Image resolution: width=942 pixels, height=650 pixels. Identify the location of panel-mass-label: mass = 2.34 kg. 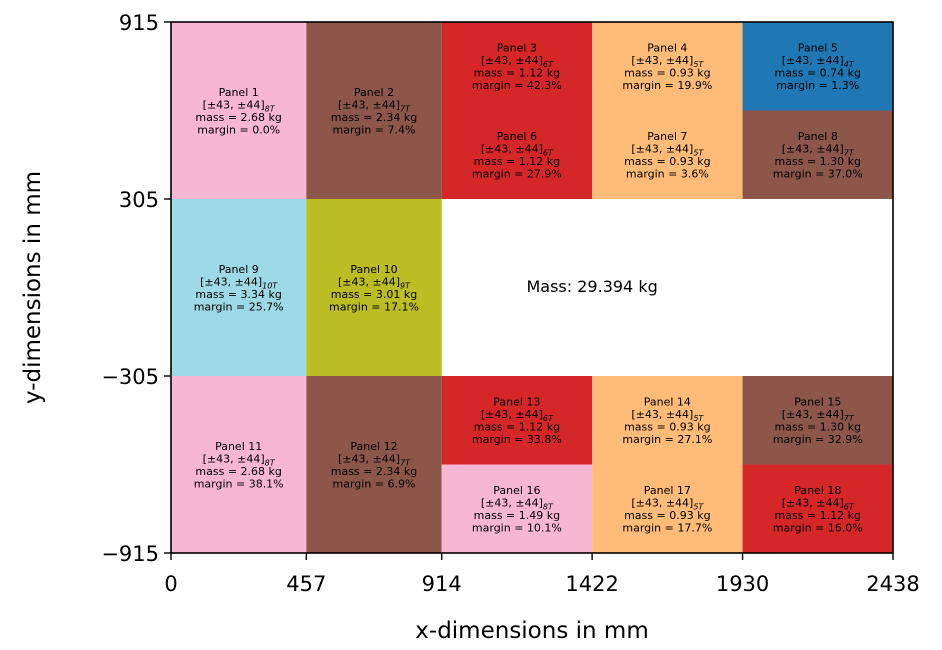
(374, 117).